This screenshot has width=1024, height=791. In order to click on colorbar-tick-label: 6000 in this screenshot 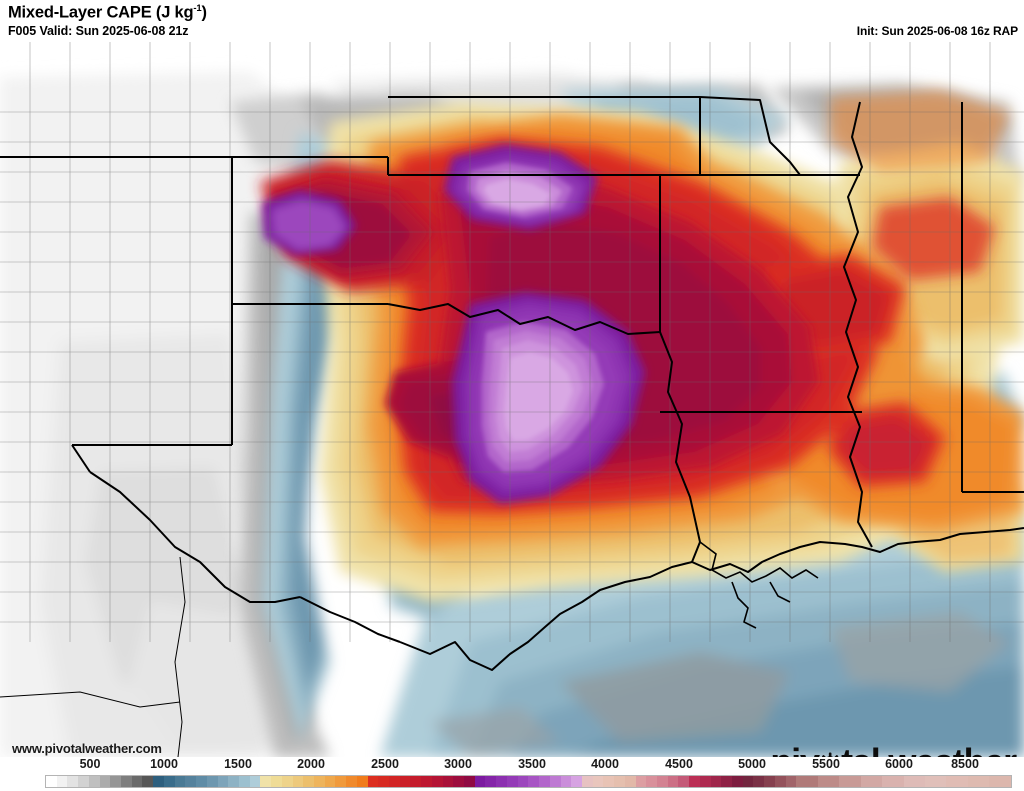, I will do `click(899, 764)`.